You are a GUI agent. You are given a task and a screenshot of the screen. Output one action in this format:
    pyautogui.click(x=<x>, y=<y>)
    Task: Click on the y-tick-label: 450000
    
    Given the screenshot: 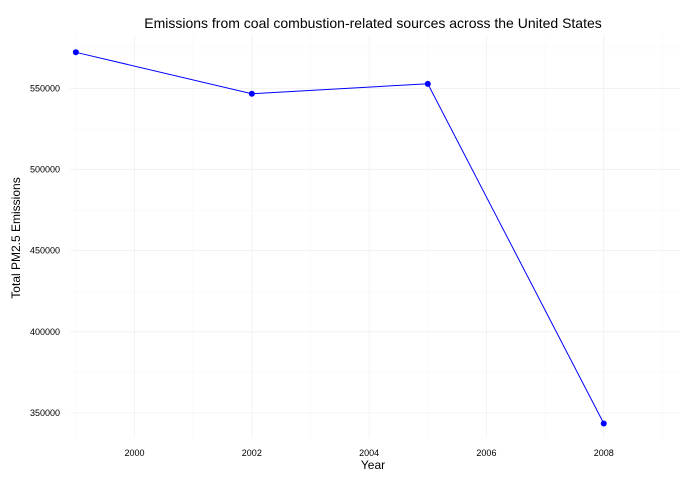 What is the action you would take?
    pyautogui.click(x=45, y=251)
    